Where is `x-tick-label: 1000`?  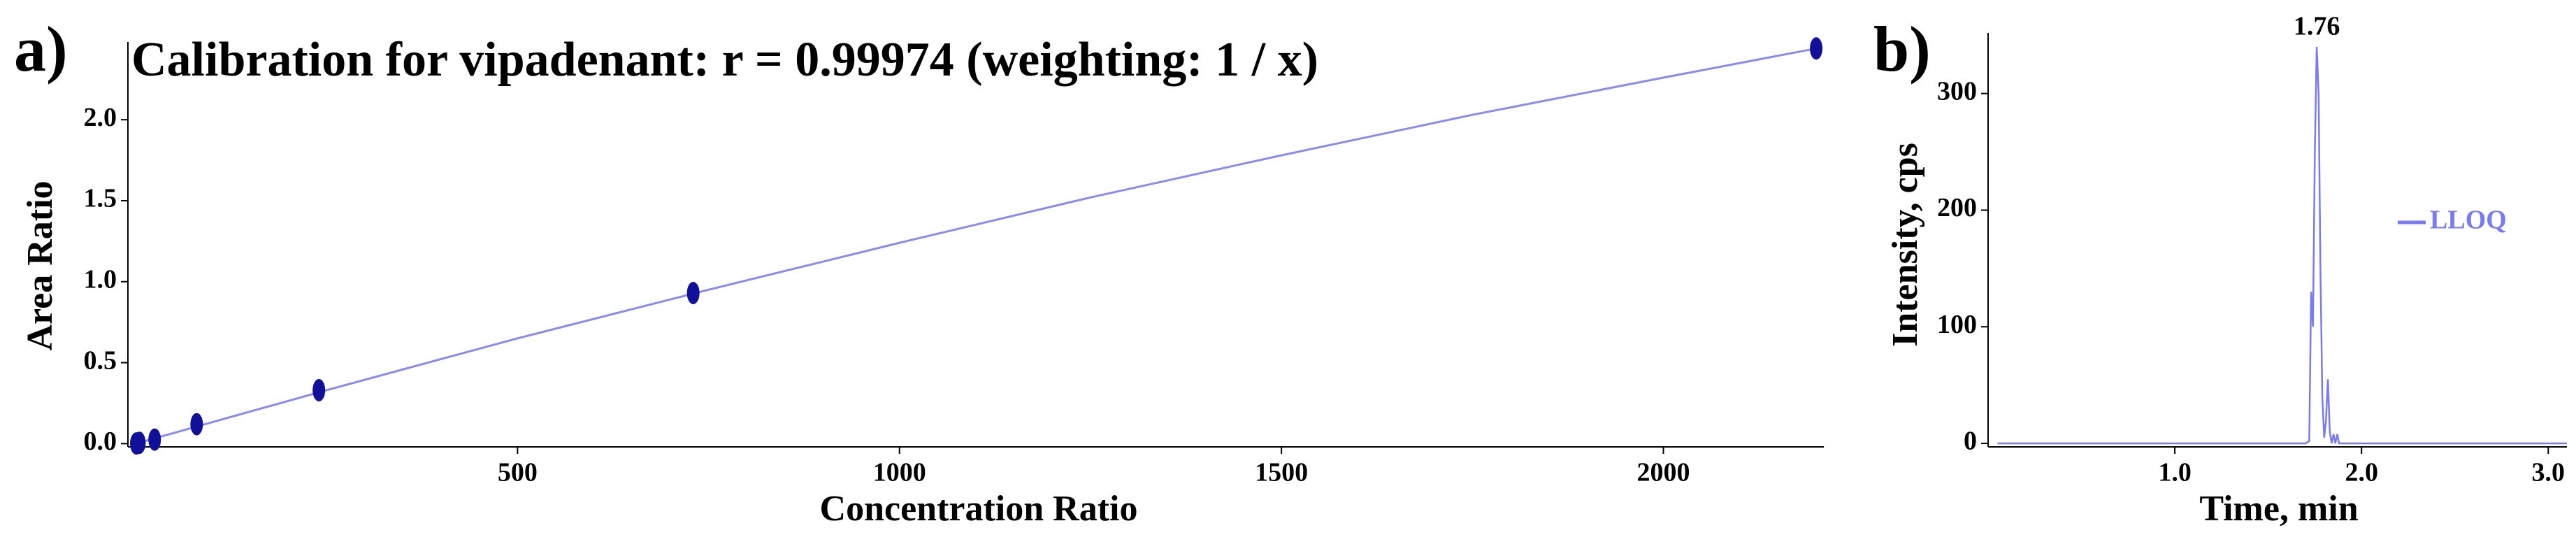
x-tick-label: 1000 is located at coordinates (899, 472).